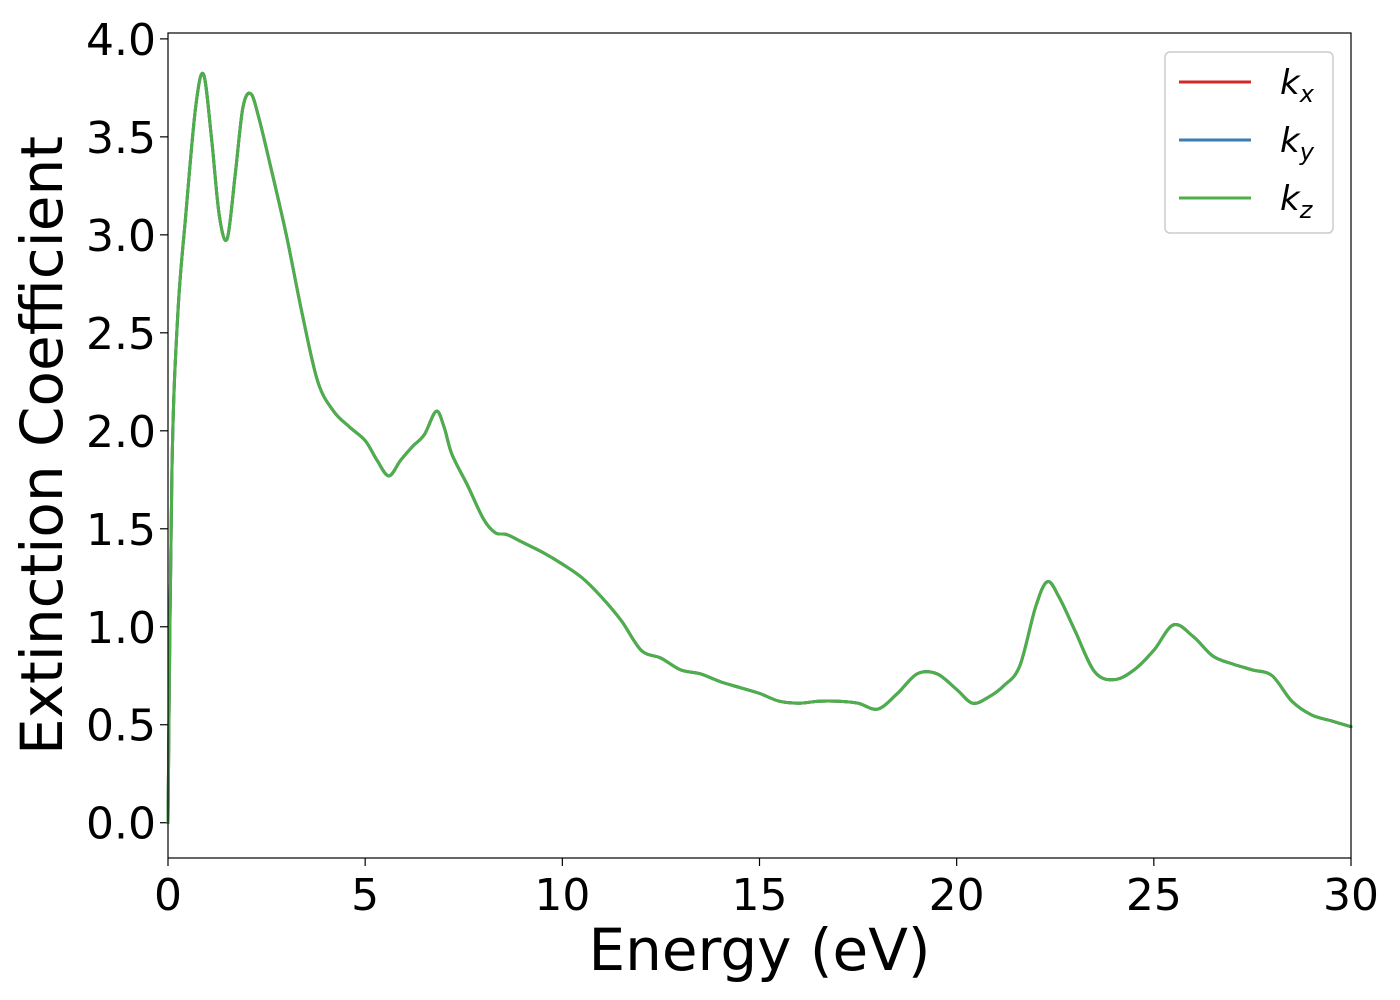 The height and width of the screenshot is (1000, 1400). I want to click on legend-box, so click(1249, 142).